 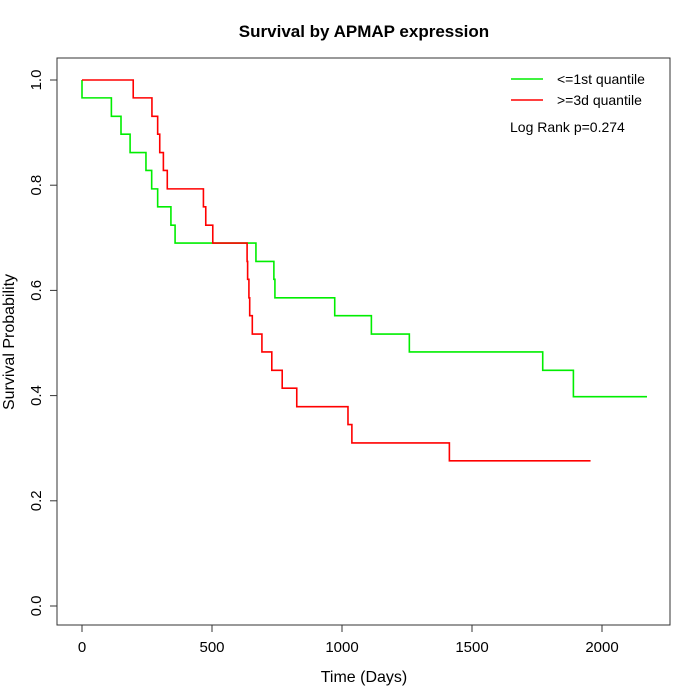 What do you see at coordinates (82, 647) in the screenshot?
I see `x-tick-label: 0` at bounding box center [82, 647].